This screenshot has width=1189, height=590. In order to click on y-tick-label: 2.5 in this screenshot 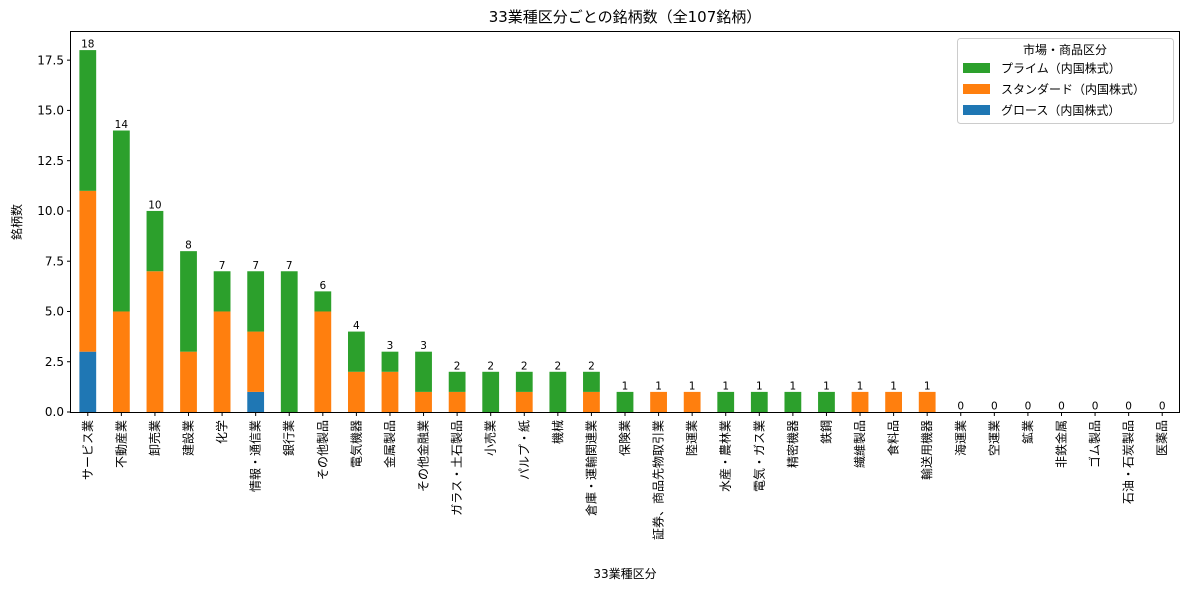, I will do `click(54, 362)`.